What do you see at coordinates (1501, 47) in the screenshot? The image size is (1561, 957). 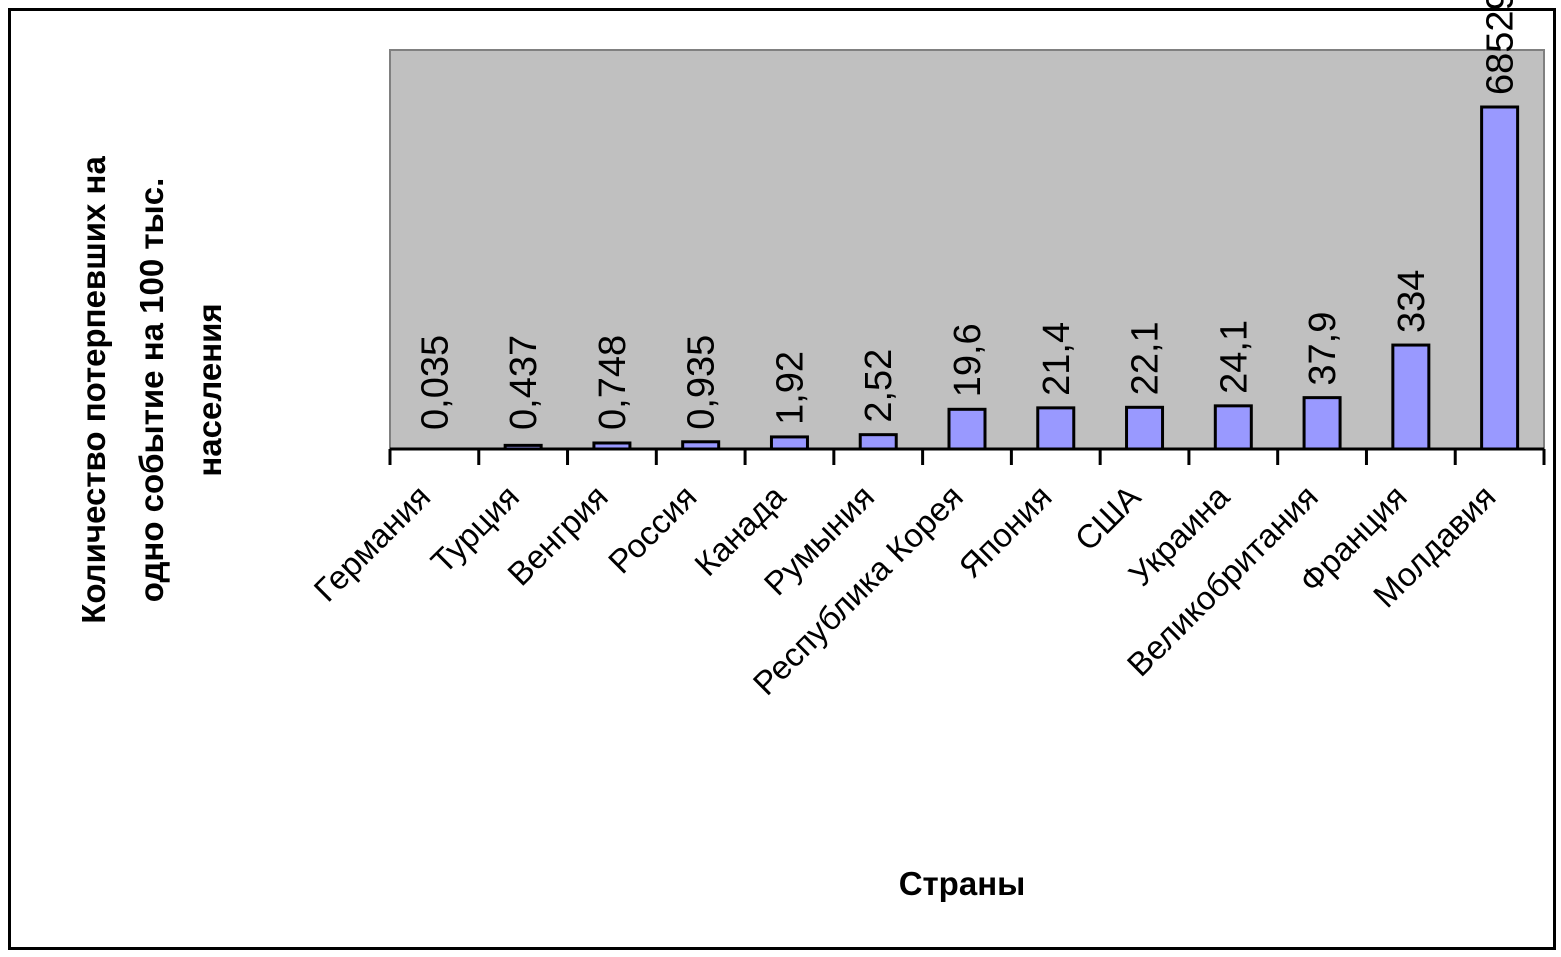 I see `data-label-13: 68529` at bounding box center [1501, 47].